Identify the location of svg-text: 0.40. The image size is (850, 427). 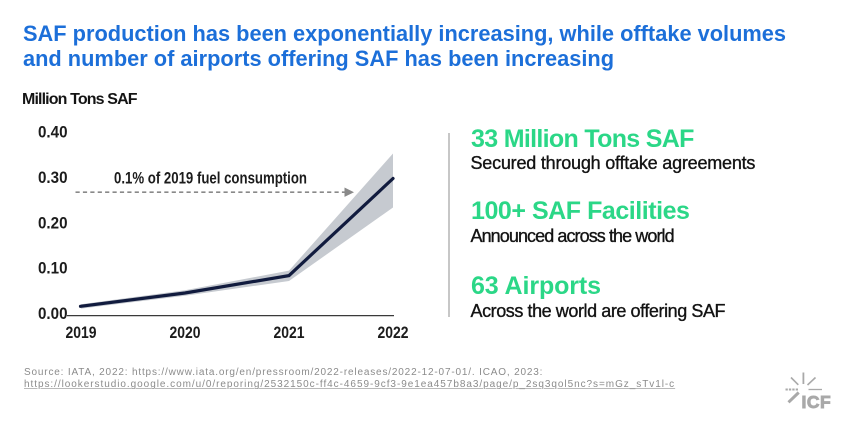
(53, 133).